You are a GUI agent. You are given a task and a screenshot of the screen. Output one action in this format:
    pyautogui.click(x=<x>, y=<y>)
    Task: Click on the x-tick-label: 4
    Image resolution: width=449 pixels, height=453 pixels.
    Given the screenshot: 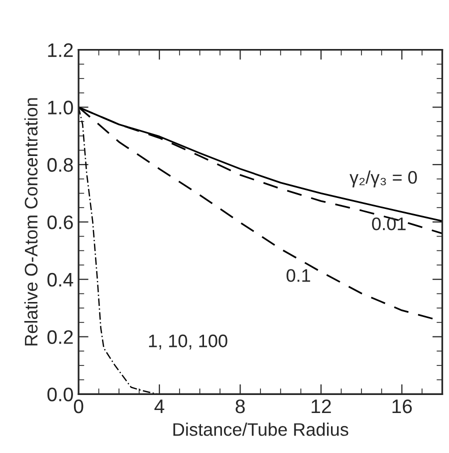 What is the action you would take?
    pyautogui.click(x=159, y=407)
    